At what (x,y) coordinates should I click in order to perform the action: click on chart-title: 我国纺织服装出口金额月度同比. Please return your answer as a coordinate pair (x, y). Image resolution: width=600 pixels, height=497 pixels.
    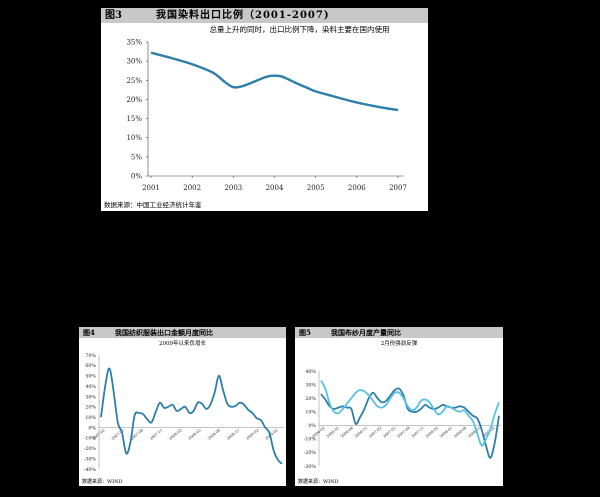
    Looking at the image, I should click on (164, 332).